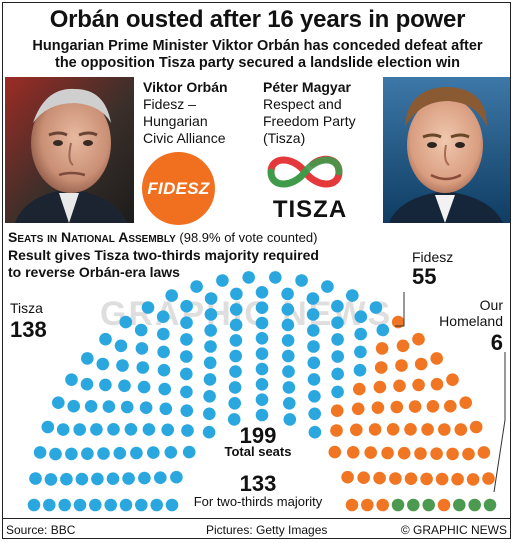  What do you see at coordinates (28, 329) in the screenshot?
I see `tisza-seat-count: 138` at bounding box center [28, 329].